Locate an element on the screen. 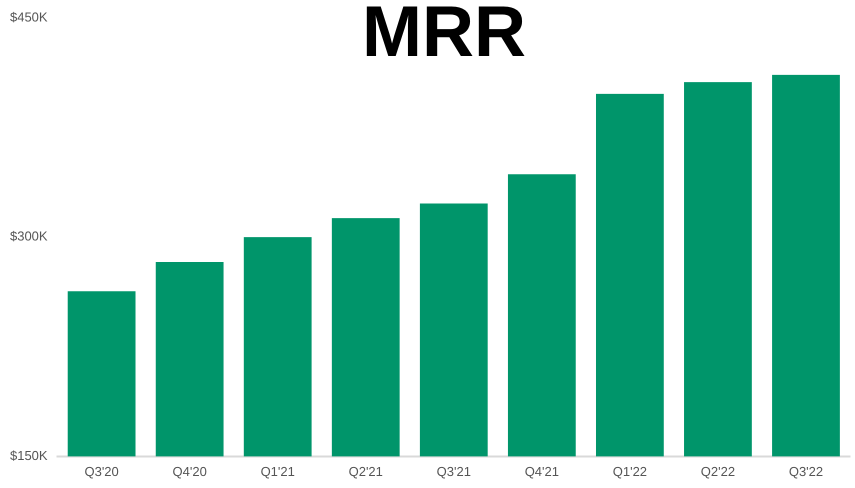 The image size is (855, 488). x-tick-label: Q1'21 is located at coordinates (277, 471).